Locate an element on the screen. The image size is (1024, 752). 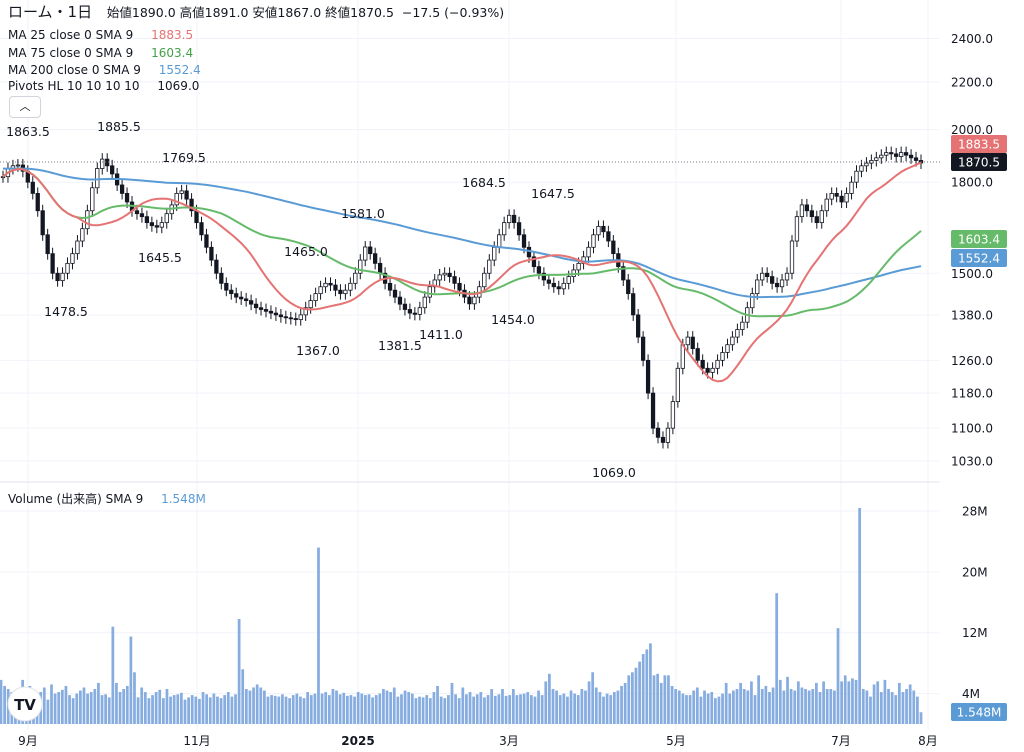
ma200-legend: MA 200 close 0 SMA 9 1552.4 is located at coordinates (104, 70).